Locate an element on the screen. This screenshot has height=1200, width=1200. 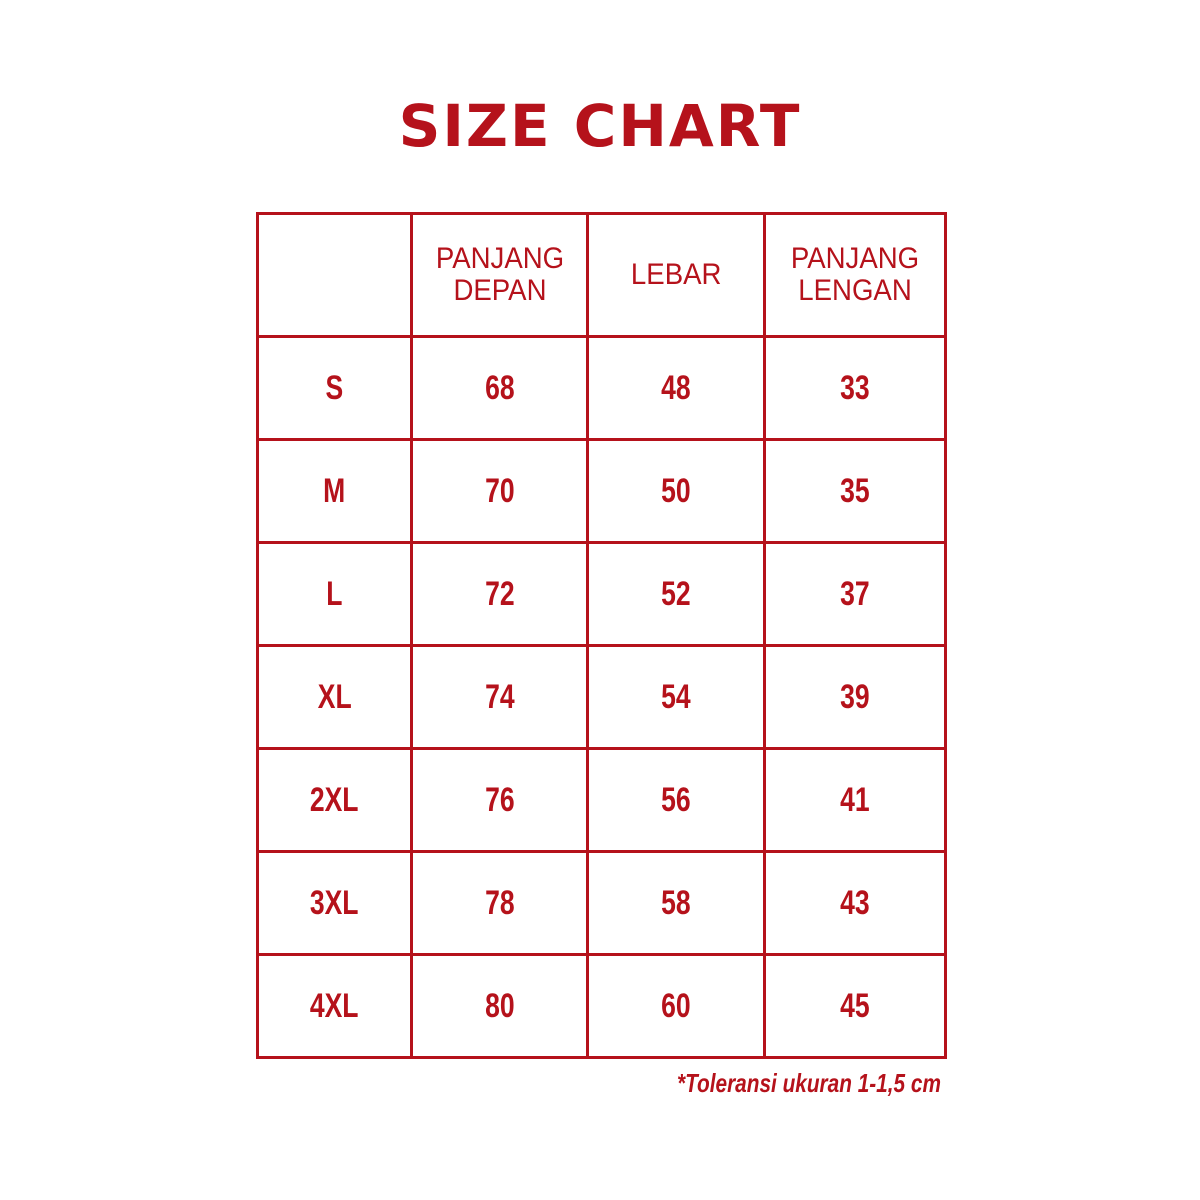
page-title: SIZE CHART is located at coordinates (600, 126).